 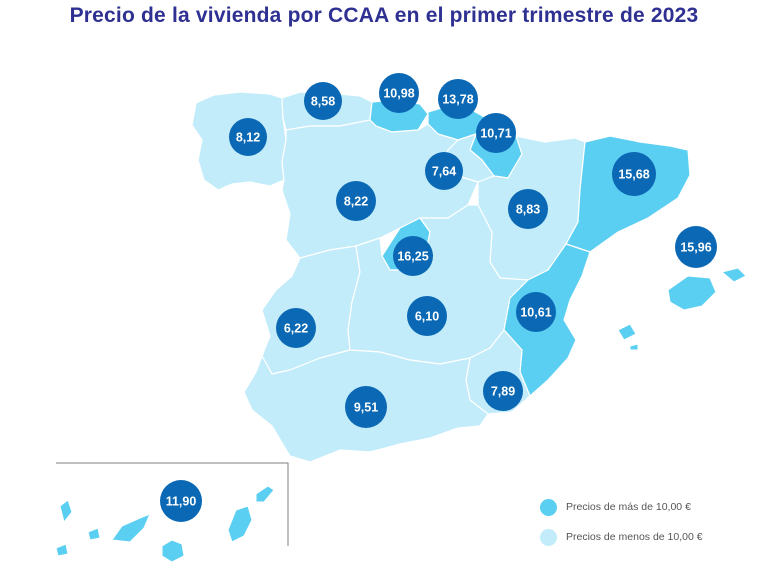 I want to click on legend-swatch-high, so click(x=548, y=507).